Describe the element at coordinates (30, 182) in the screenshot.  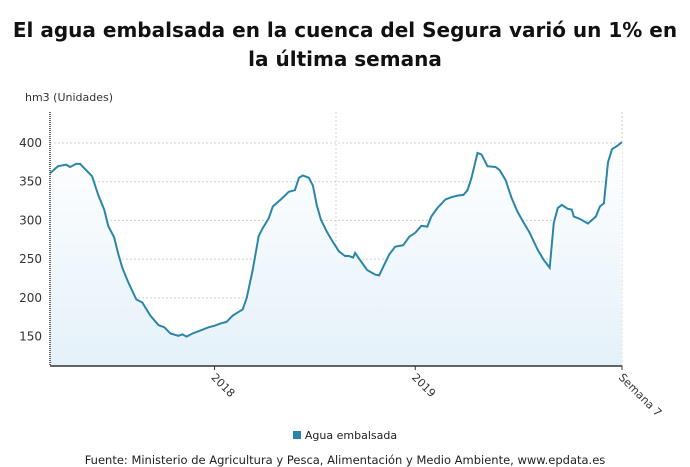
I see `y-tick-label: 350` at that location.